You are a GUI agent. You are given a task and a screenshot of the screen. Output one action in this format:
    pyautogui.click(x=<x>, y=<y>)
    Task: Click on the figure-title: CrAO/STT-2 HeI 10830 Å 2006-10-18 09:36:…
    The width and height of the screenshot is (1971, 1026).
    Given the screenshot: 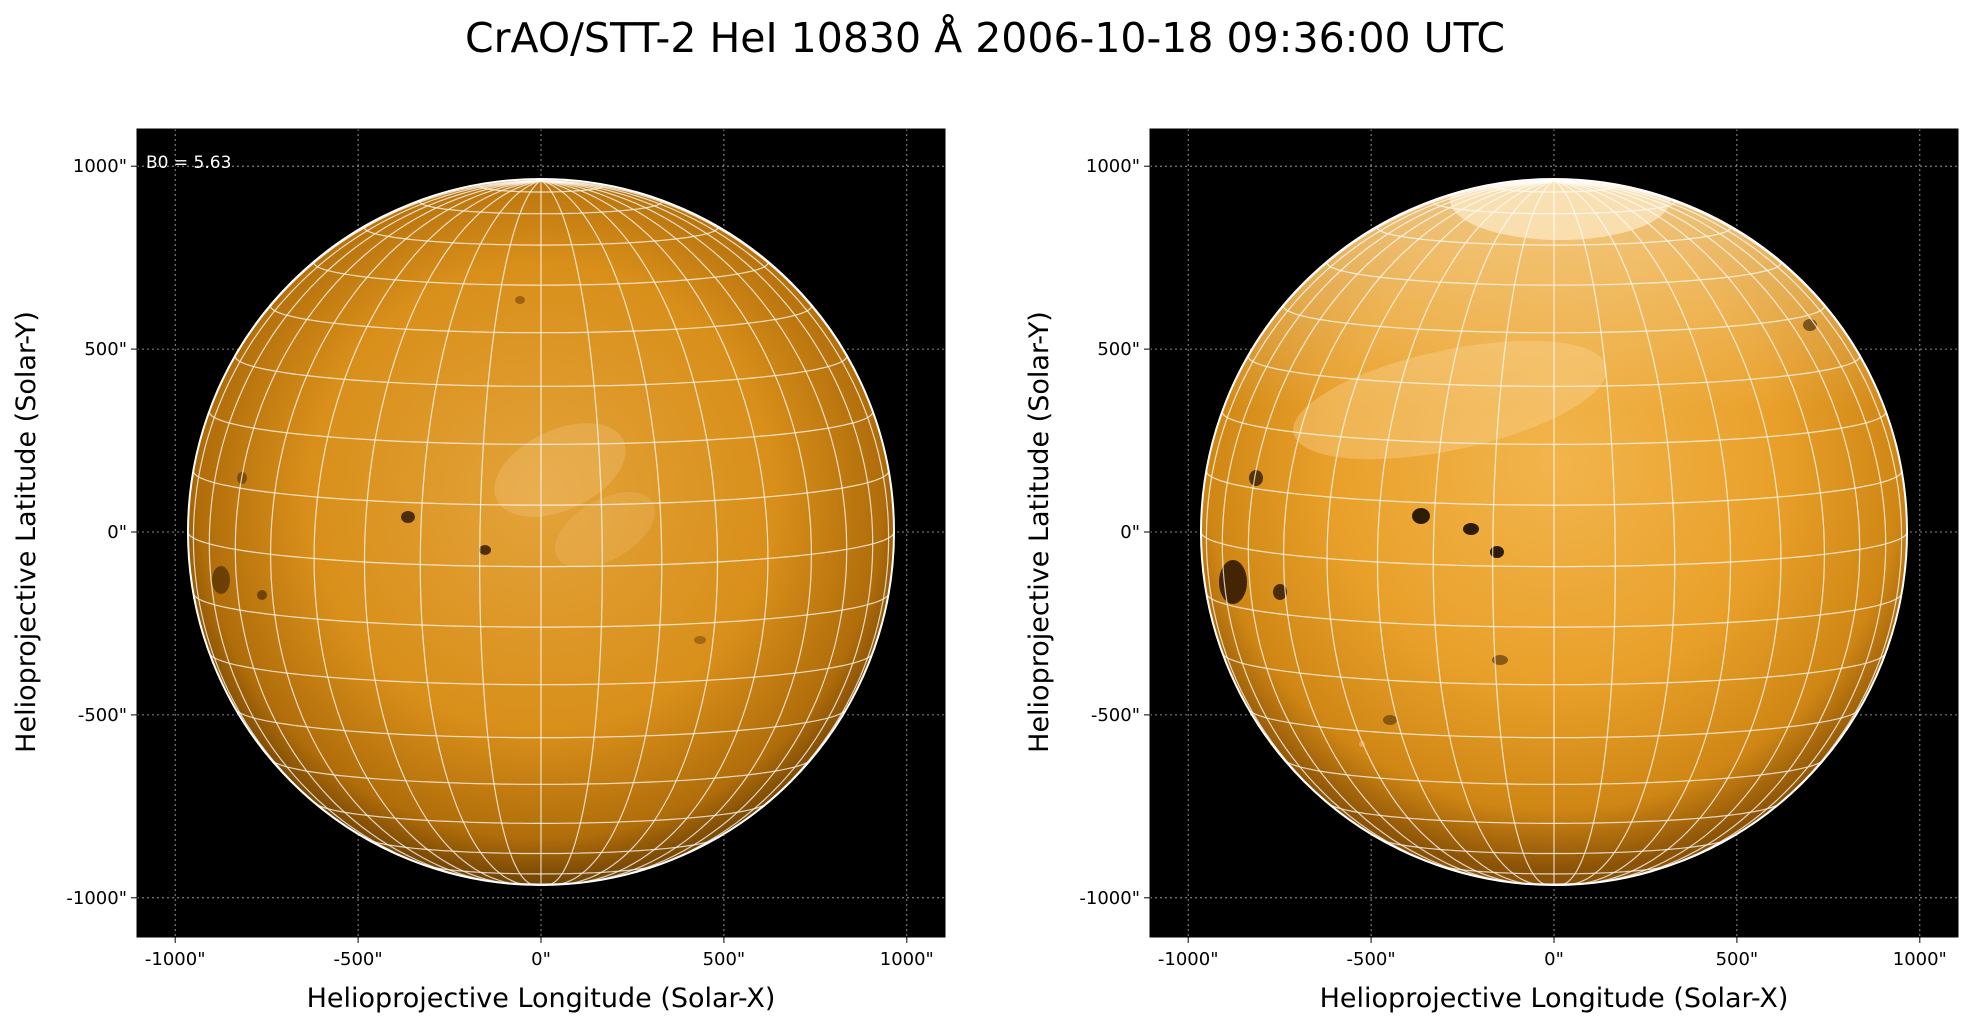 What is the action you would take?
    pyautogui.click(x=985, y=38)
    